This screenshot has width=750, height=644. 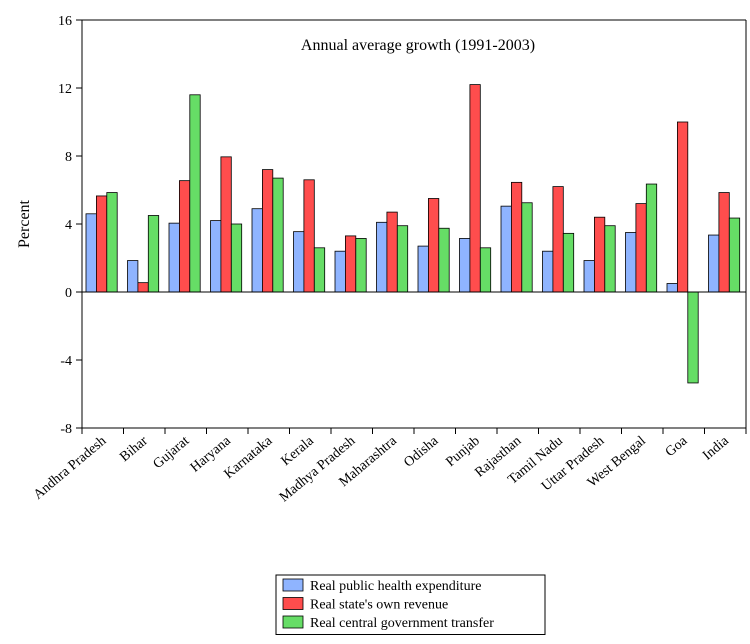 What do you see at coordinates (24, 223) in the screenshot?
I see `y-axis-title: Percent` at bounding box center [24, 223].